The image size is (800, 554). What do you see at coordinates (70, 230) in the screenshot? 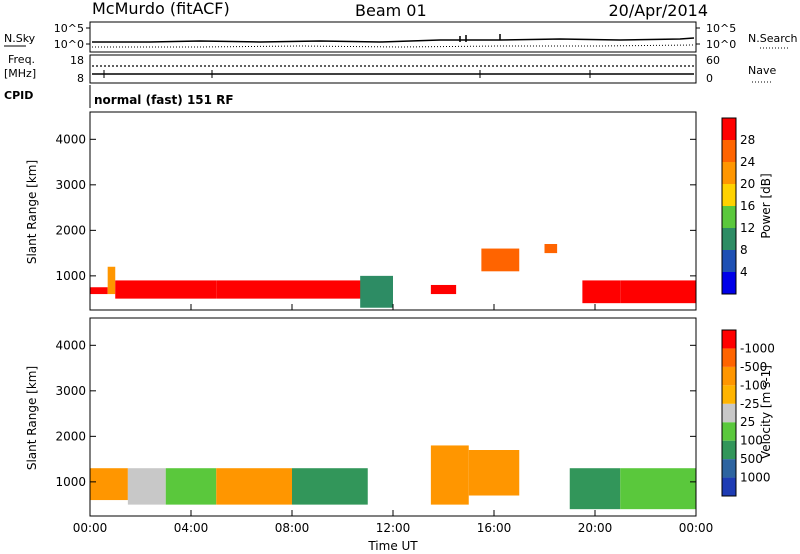
I see `power-ytick-label-1: 2000` at bounding box center [70, 230].